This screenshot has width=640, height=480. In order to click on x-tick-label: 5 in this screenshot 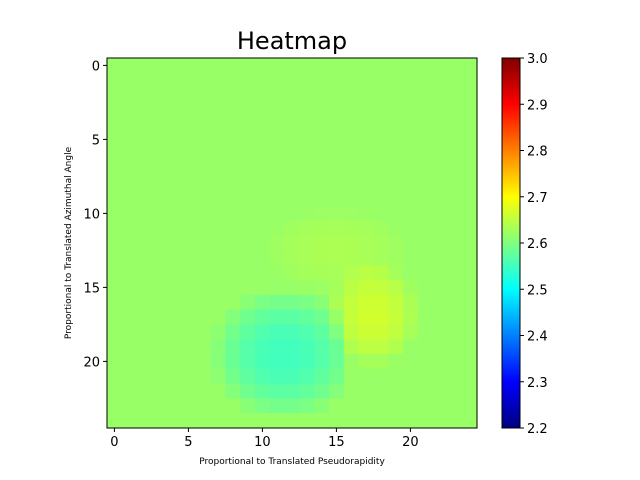, I will do `click(188, 442)`.